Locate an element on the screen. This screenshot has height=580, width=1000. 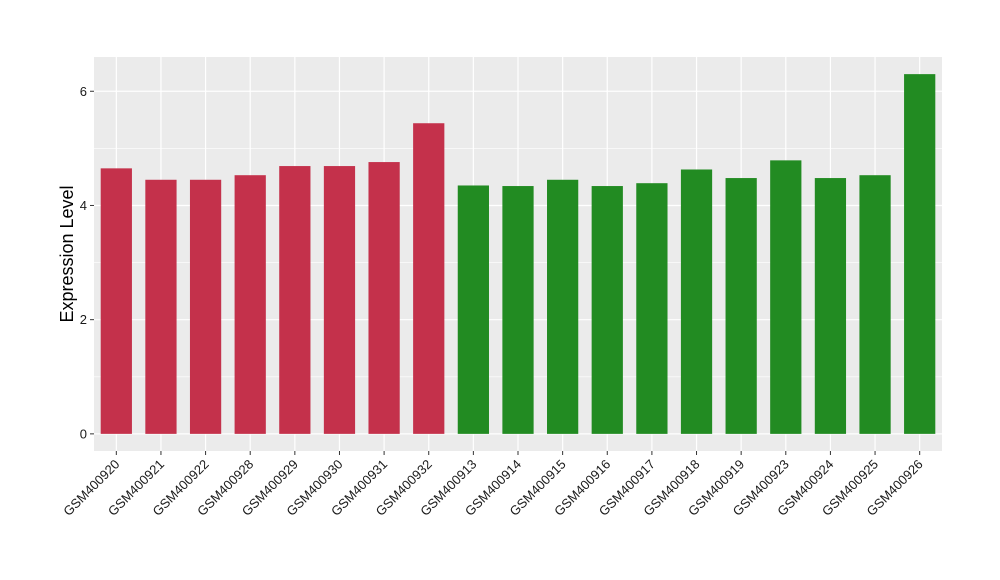
bar-GSM400914 is located at coordinates (518, 310).